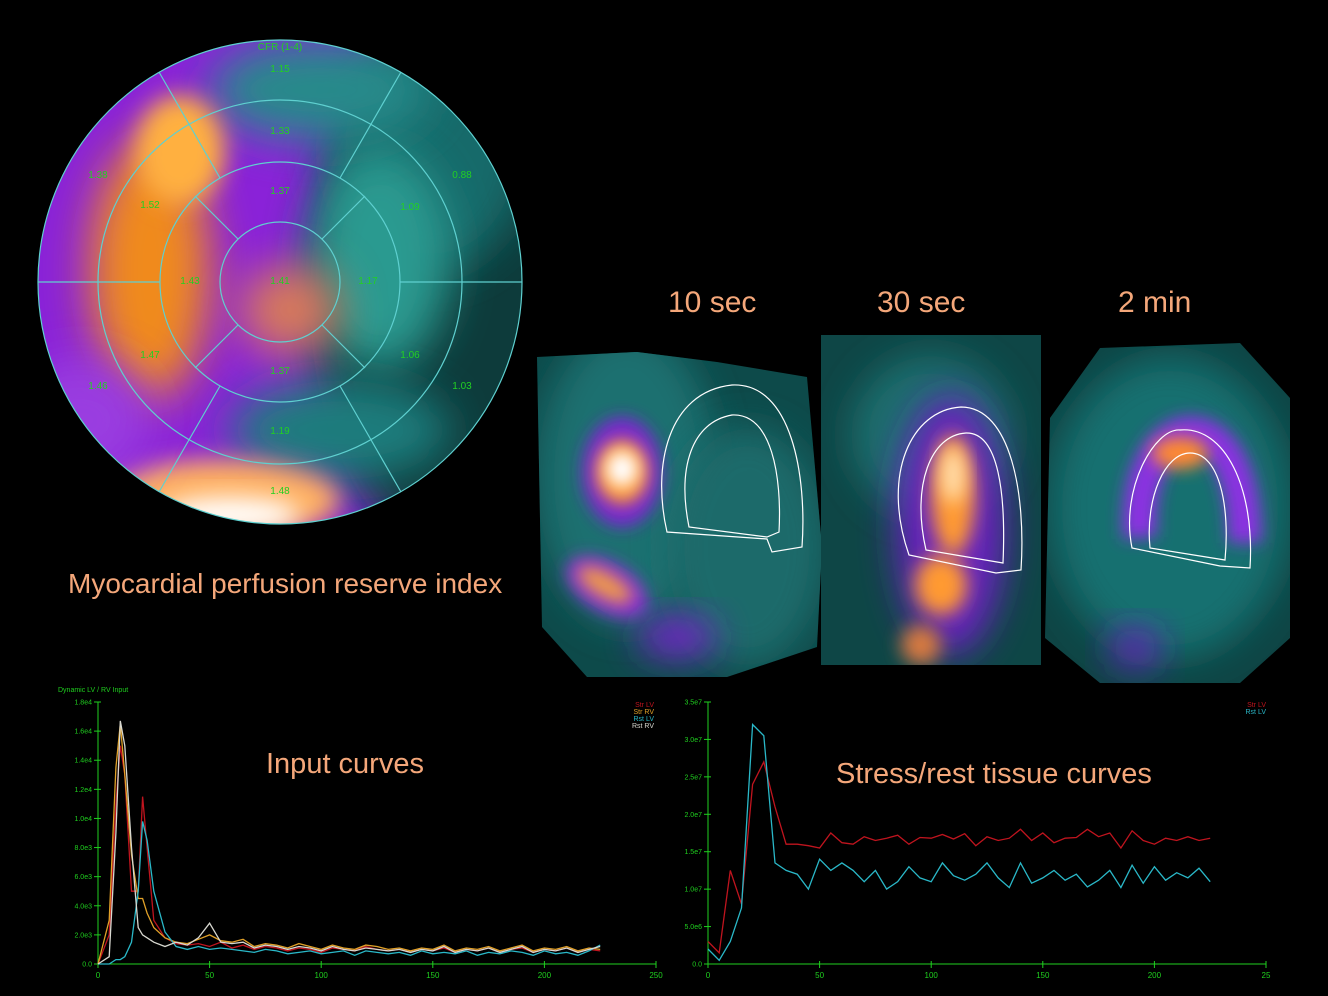 Image resolution: width=1328 pixels, height=996 pixels. What do you see at coordinates (1266, 975) in the screenshot?
I see `x-tick-label: 25` at bounding box center [1266, 975].